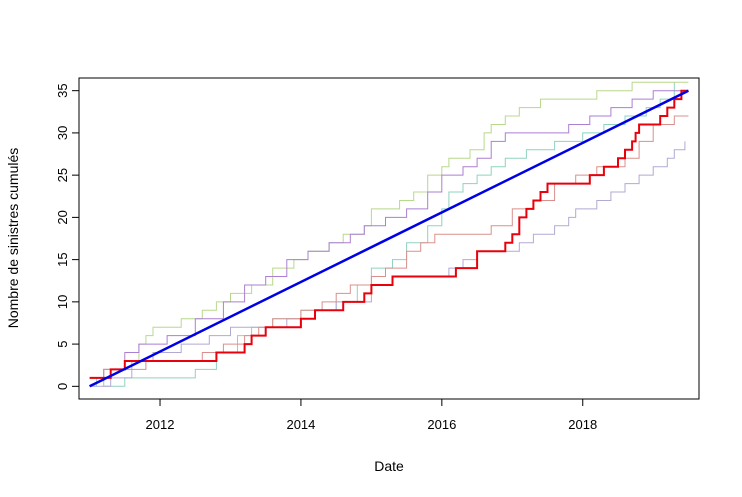 This screenshot has height=497, width=742. What do you see at coordinates (13, 238) in the screenshot?
I see `y-axis-title: Nombre de sinistres cumulés` at bounding box center [13, 238].